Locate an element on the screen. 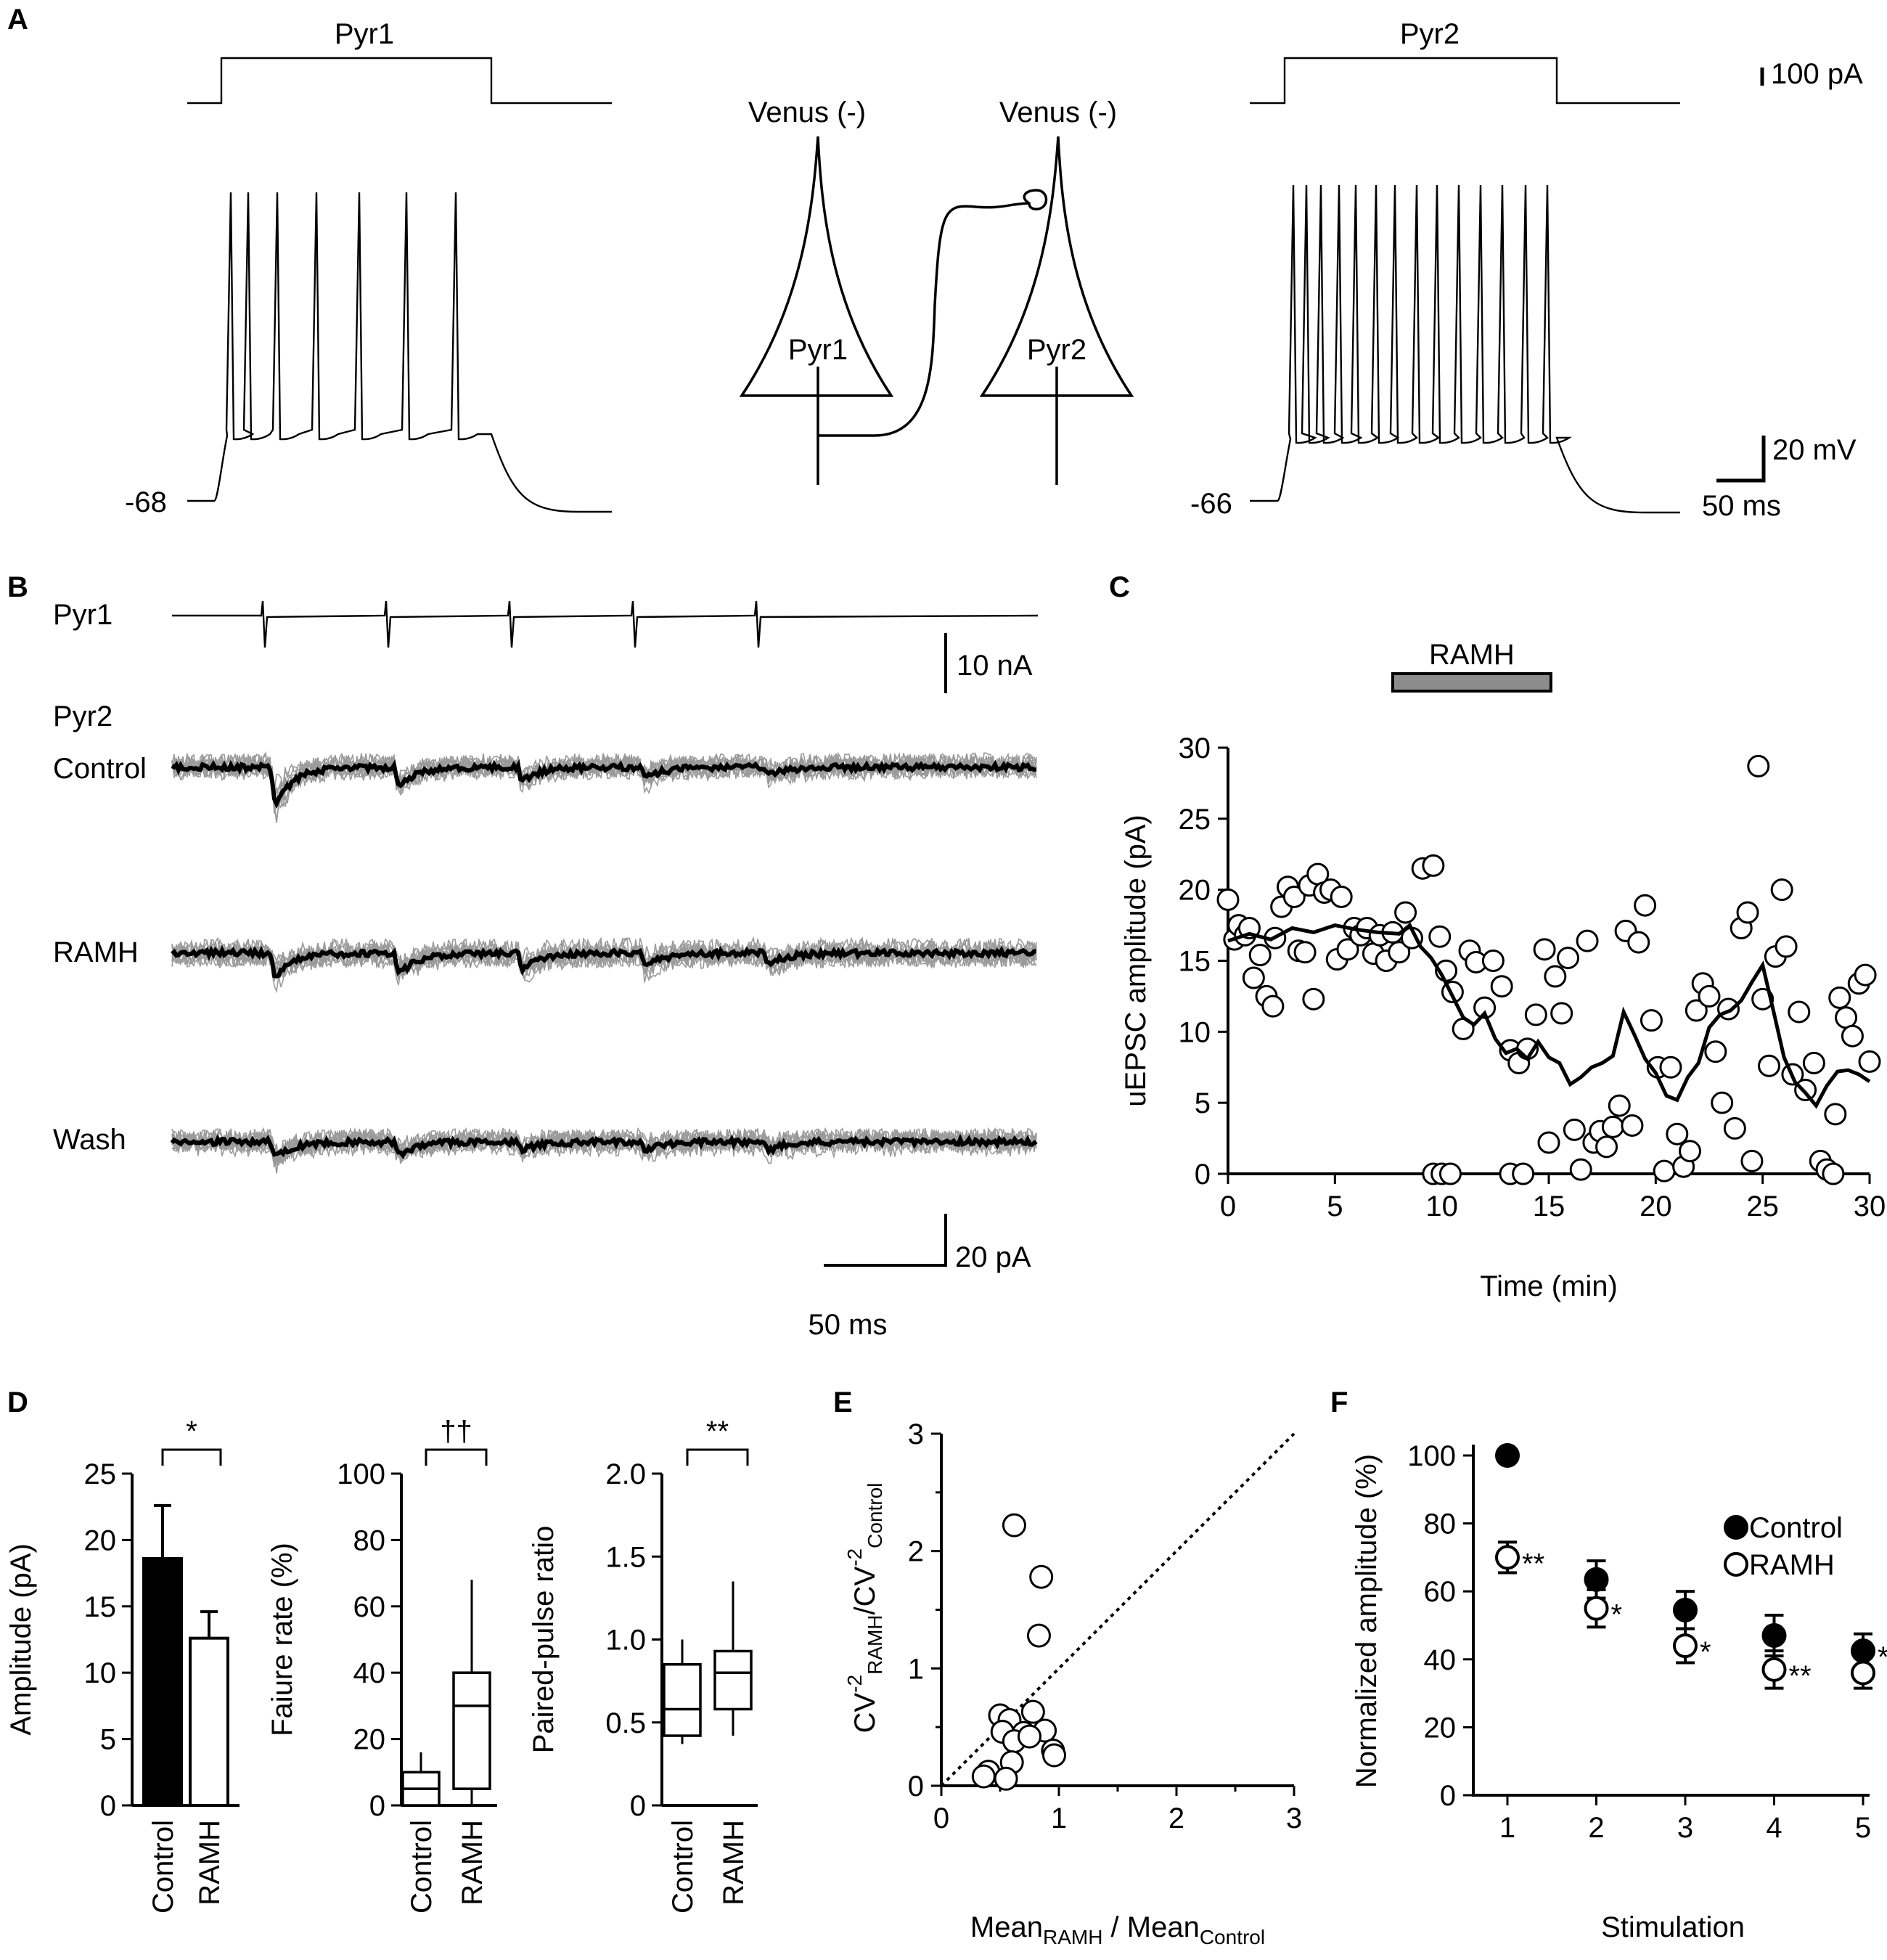 The height and width of the screenshot is (1960, 1887). current-scale-label: 100 pA is located at coordinates (1817, 74).